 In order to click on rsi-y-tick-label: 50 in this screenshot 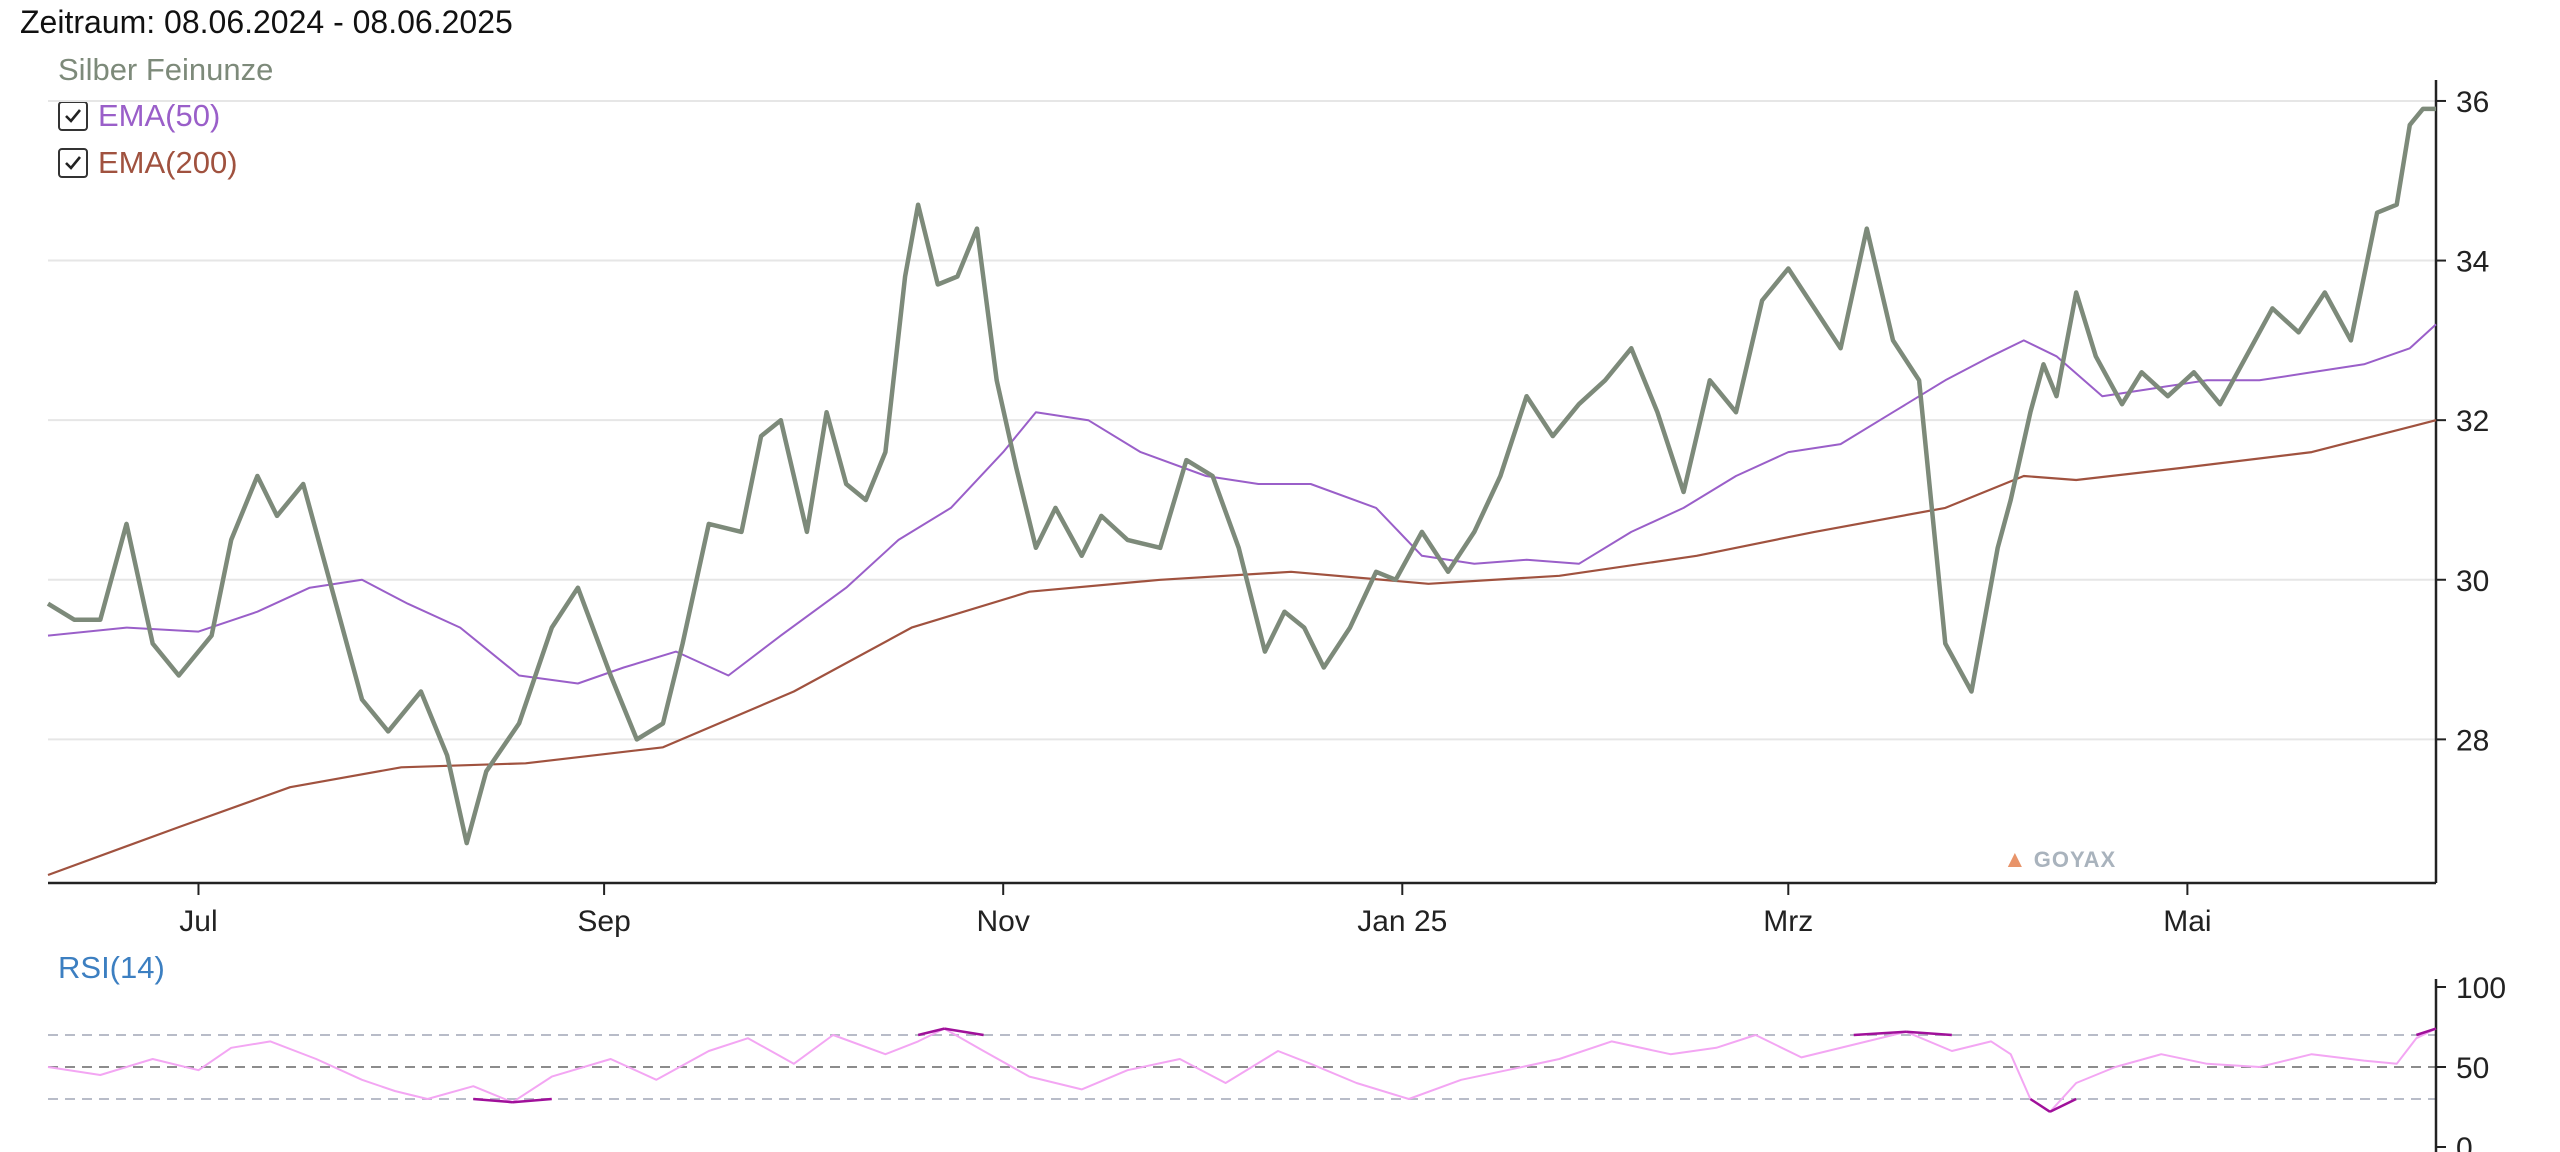, I will do `click(2472, 1068)`.